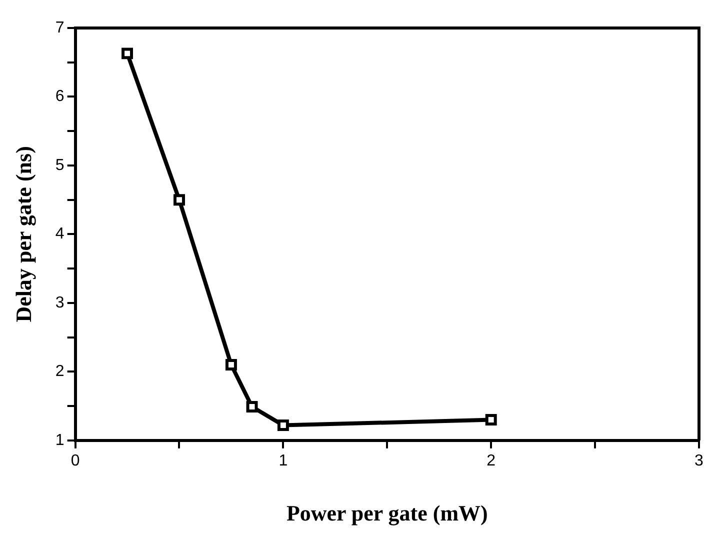  What do you see at coordinates (75, 461) in the screenshot?
I see `x-tick-label: 0` at bounding box center [75, 461].